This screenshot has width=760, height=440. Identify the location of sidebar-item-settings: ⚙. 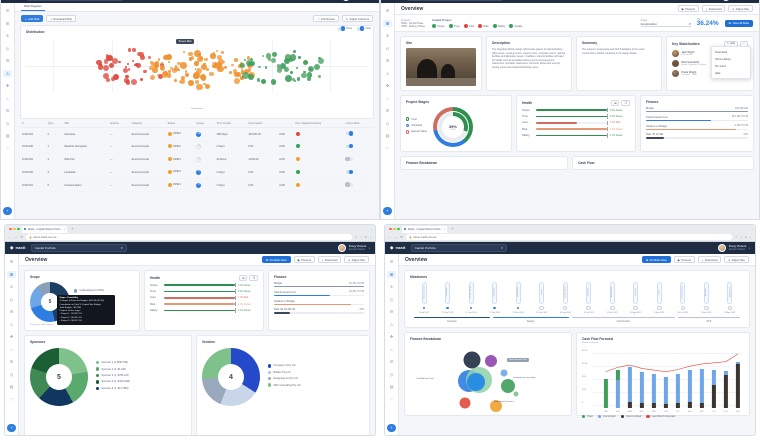
(11, 311).